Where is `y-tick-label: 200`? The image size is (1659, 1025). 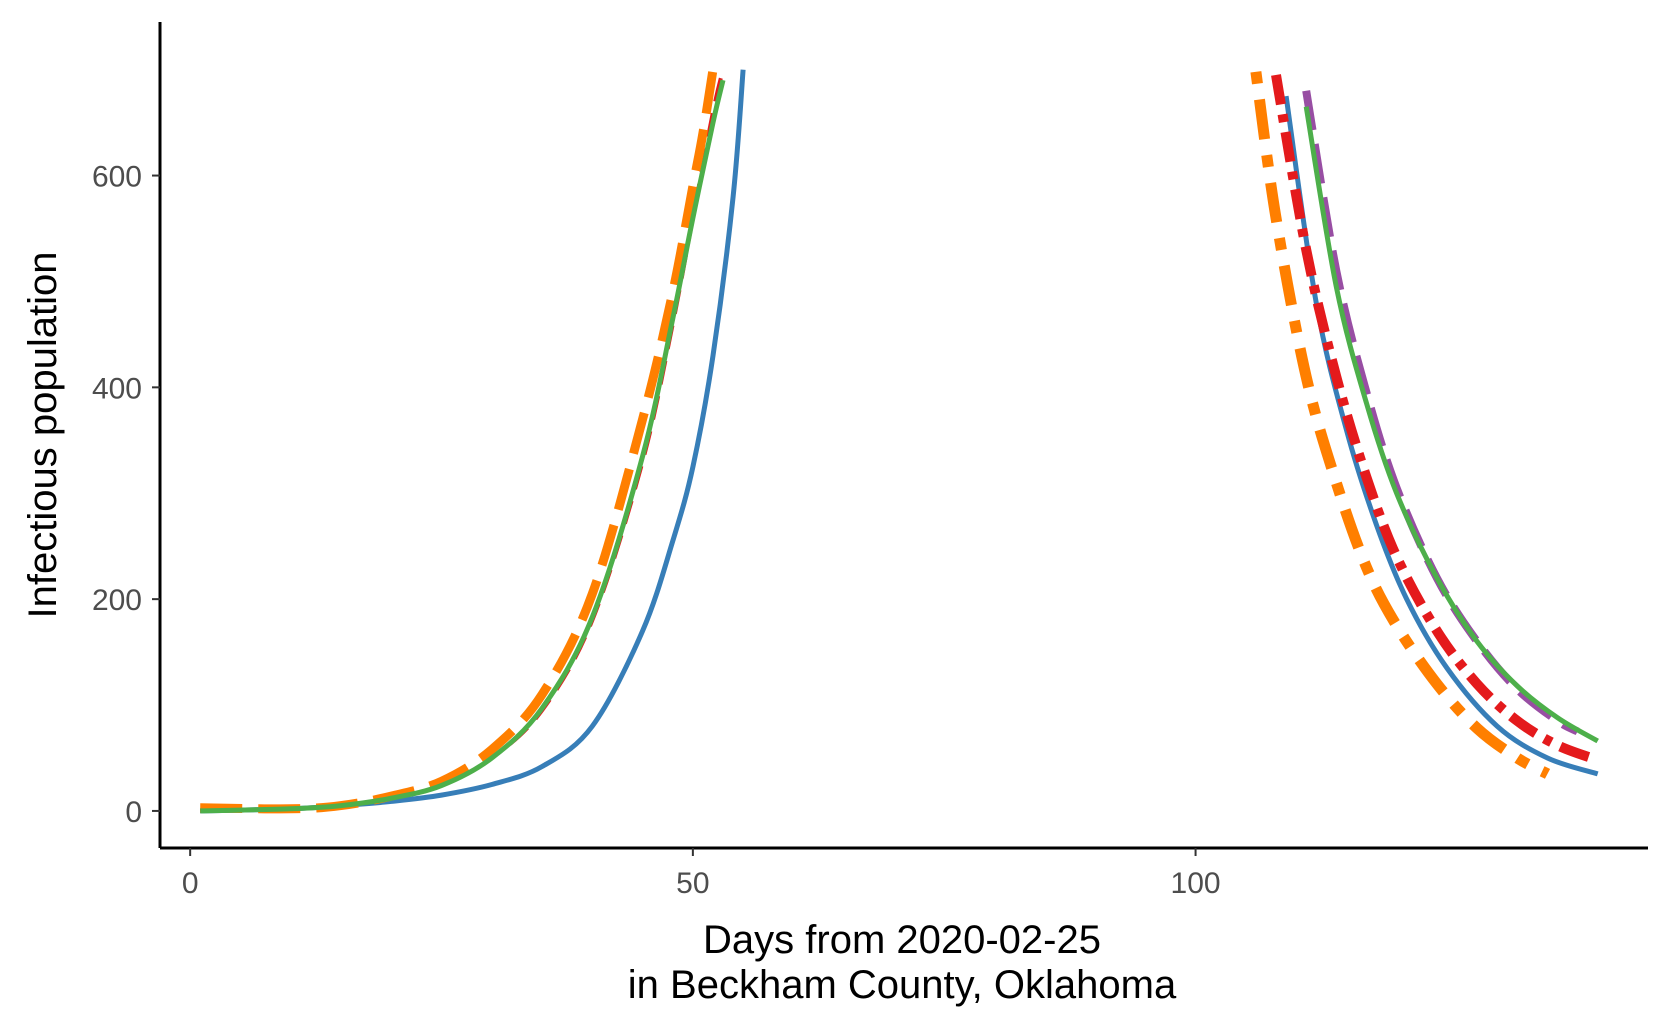
y-tick-label: 200 is located at coordinates (117, 600).